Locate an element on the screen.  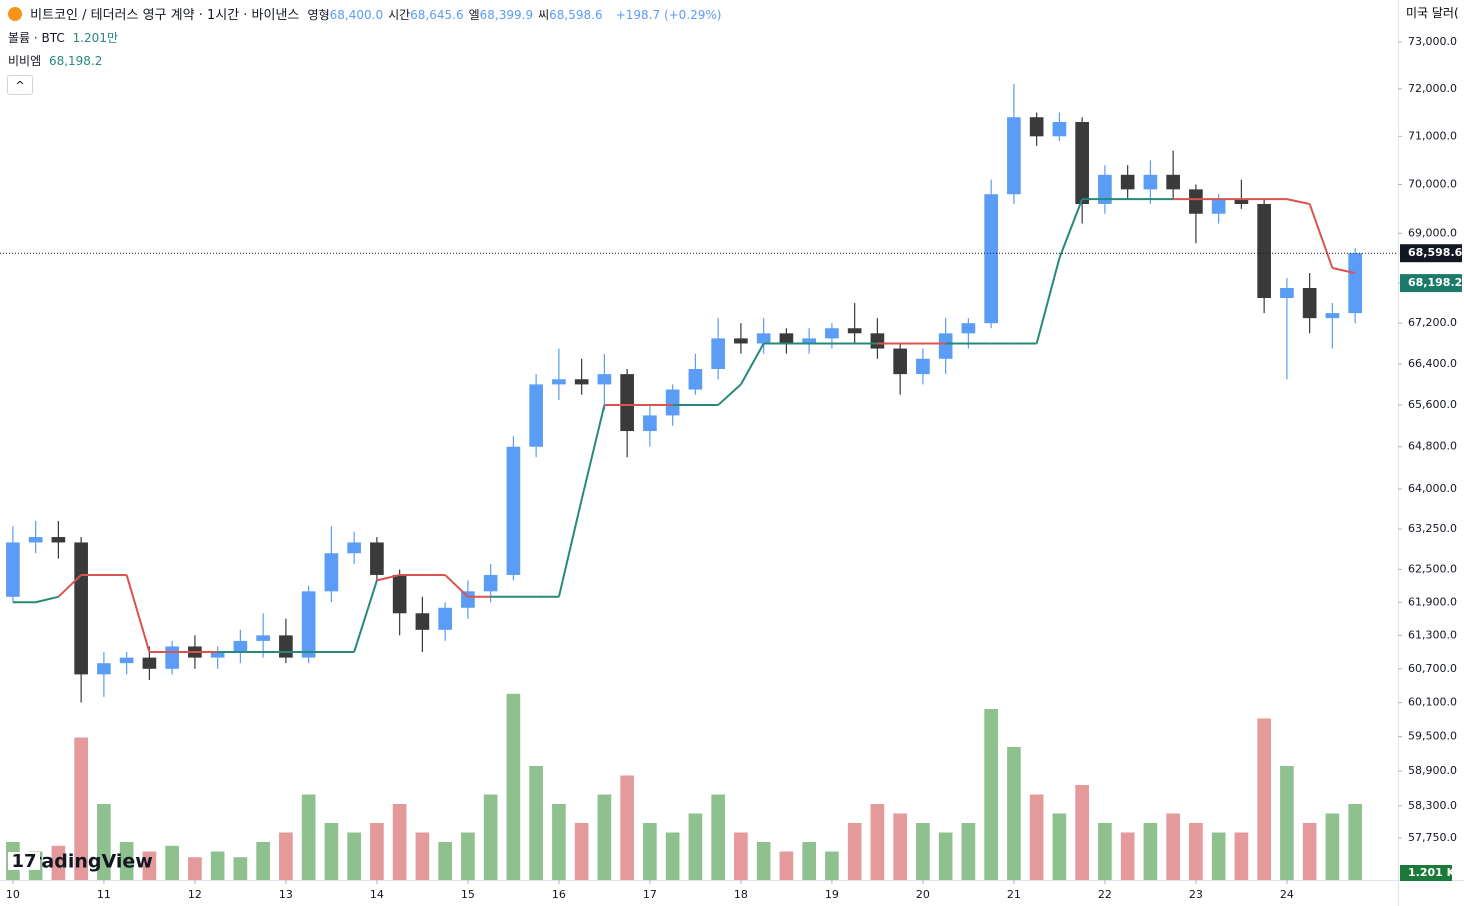
y-tick-label: 61,300.0 is located at coordinates (1432, 634).